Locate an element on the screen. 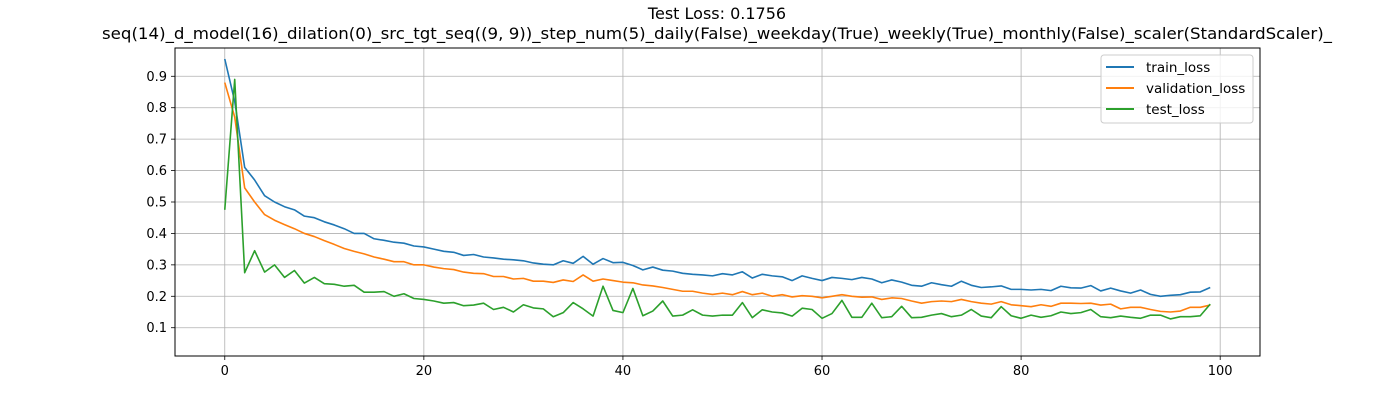  x-tick-label: 100 is located at coordinates (1220, 371).